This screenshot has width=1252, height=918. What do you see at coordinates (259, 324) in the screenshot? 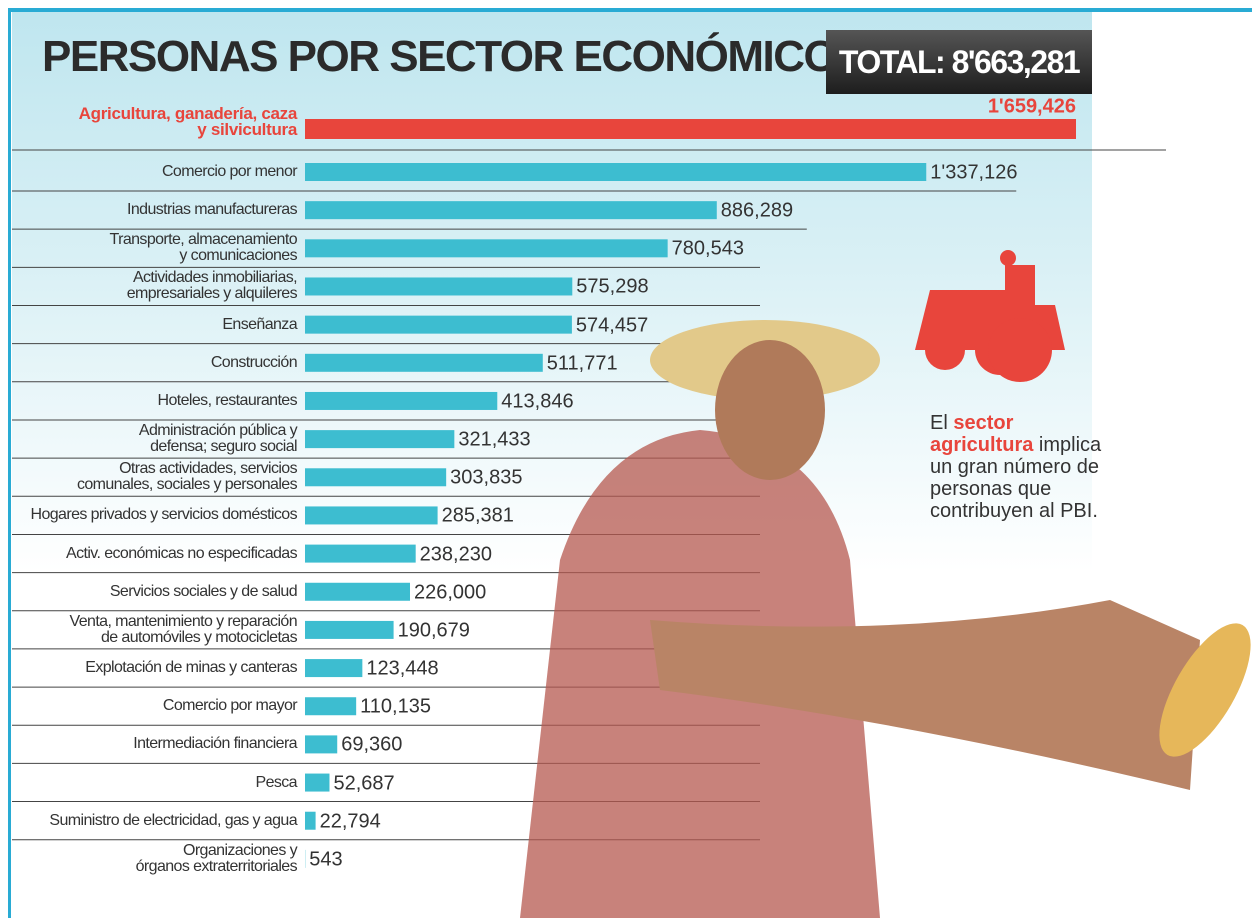
I see `category-label: Enseñanza` at bounding box center [259, 324].